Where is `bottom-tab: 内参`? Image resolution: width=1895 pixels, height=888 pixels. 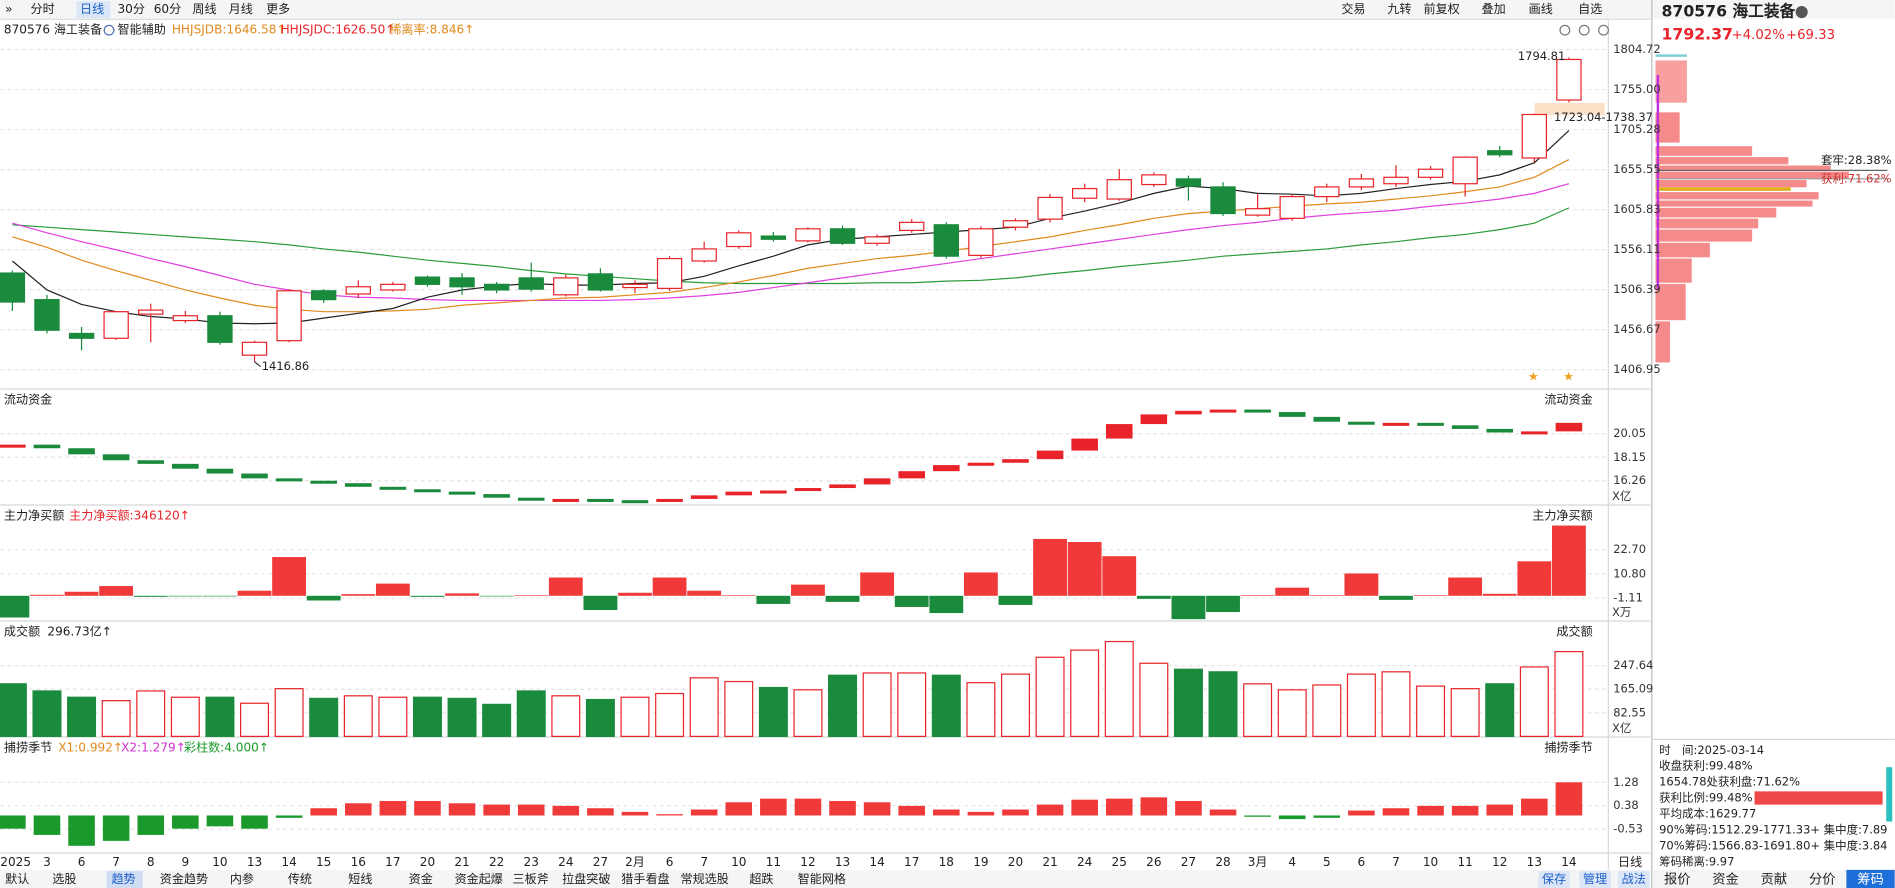 bottom-tab: 内参 is located at coordinates (242, 878).